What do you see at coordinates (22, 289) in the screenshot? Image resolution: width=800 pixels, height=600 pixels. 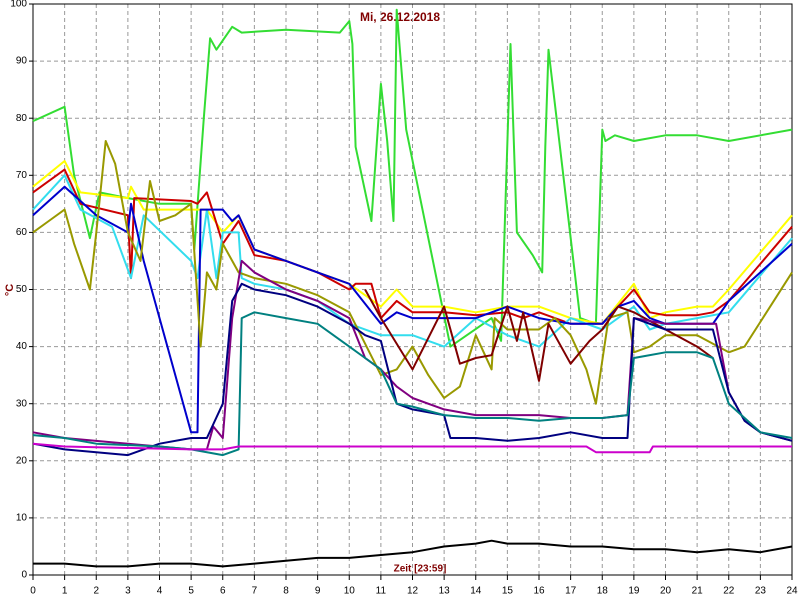 I see `y-tick-label: 50` at bounding box center [22, 289].